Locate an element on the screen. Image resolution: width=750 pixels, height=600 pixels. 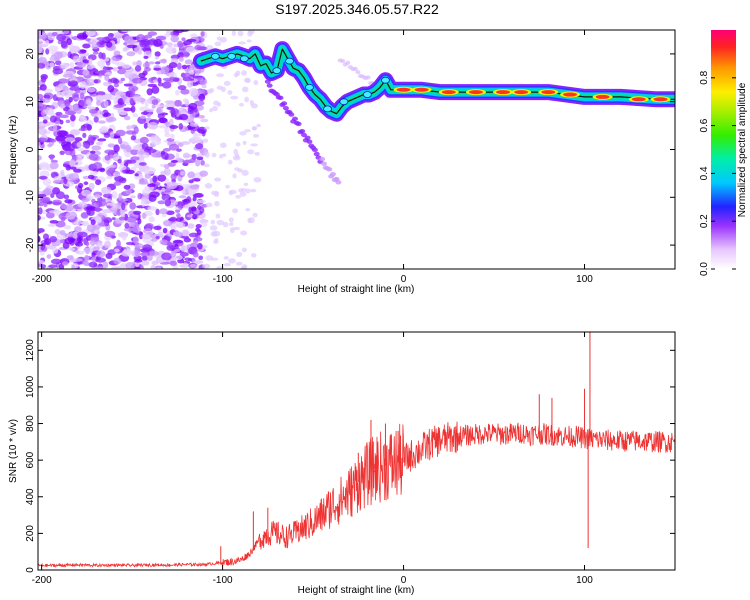
ridge-blob is located at coordinates (385, 80).